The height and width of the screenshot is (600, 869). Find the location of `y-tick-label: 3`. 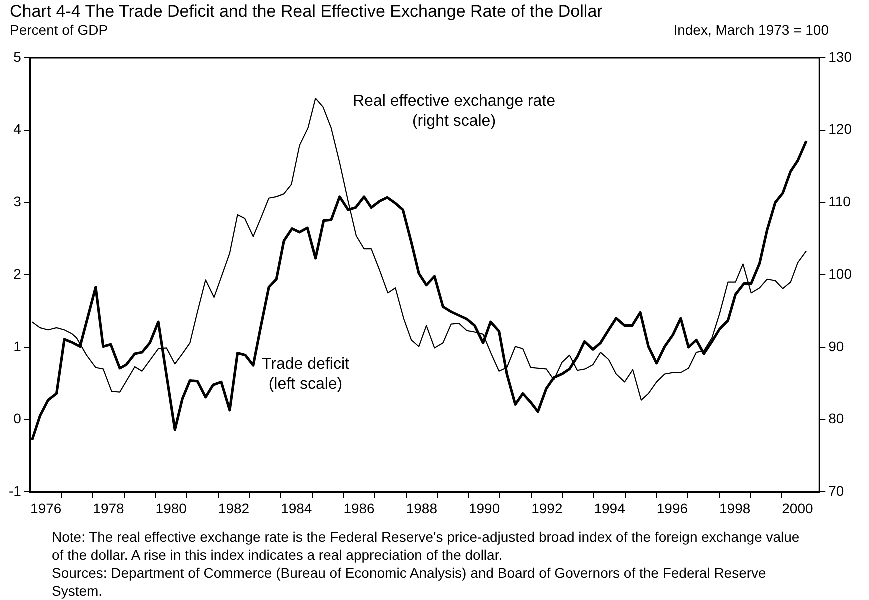

y-tick-label: 3 is located at coordinates (18, 202).